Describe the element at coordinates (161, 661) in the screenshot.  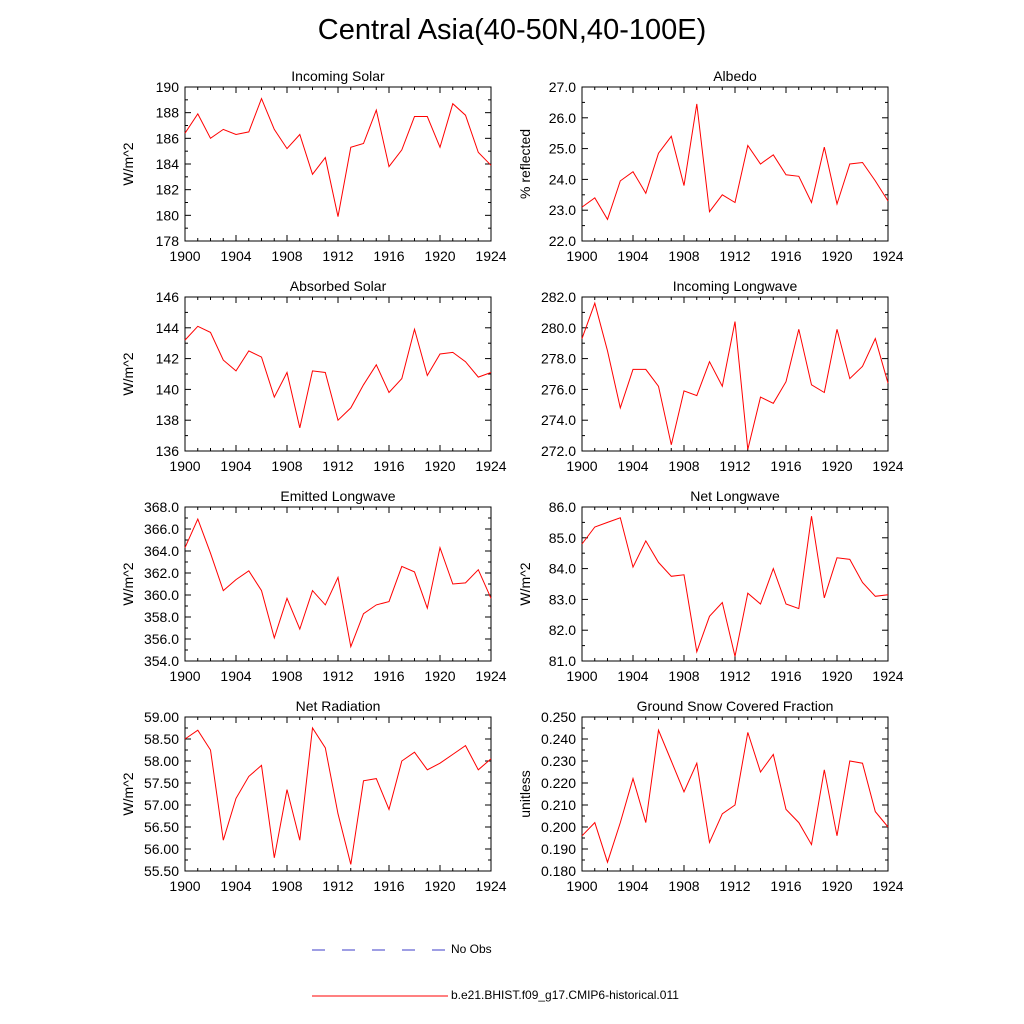
I see `y-tick-label: 354.0` at that location.